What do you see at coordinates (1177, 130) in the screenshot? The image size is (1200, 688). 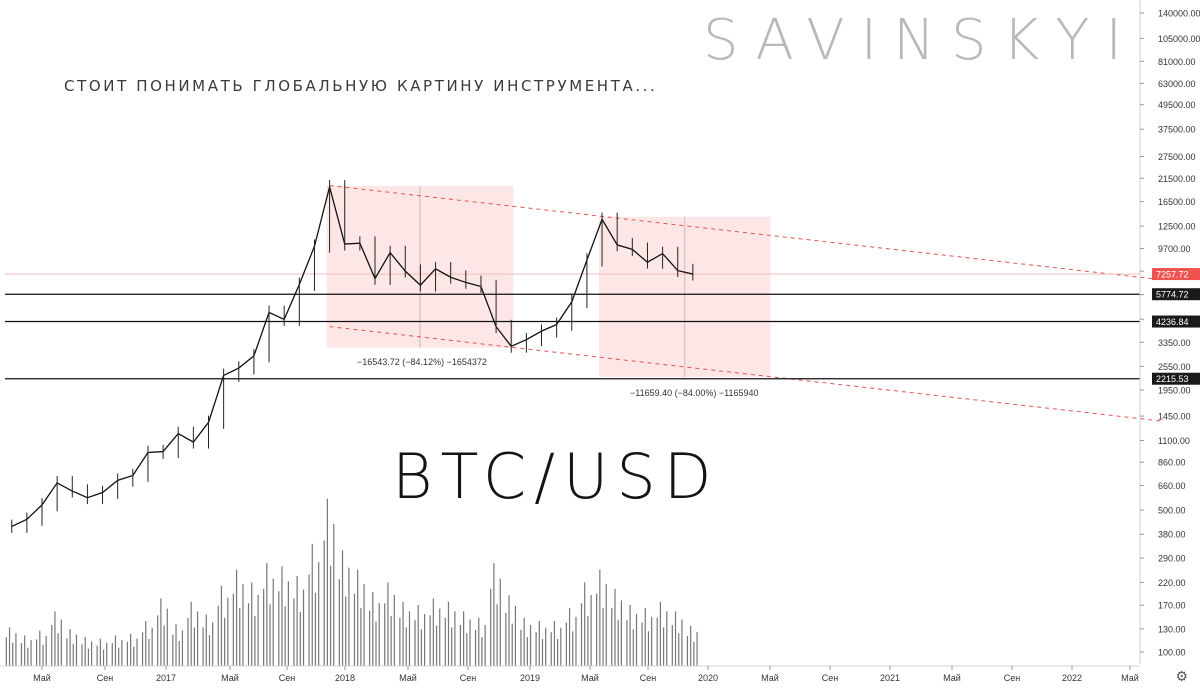 I see `price-axis-label: 37500.00` at bounding box center [1177, 130].